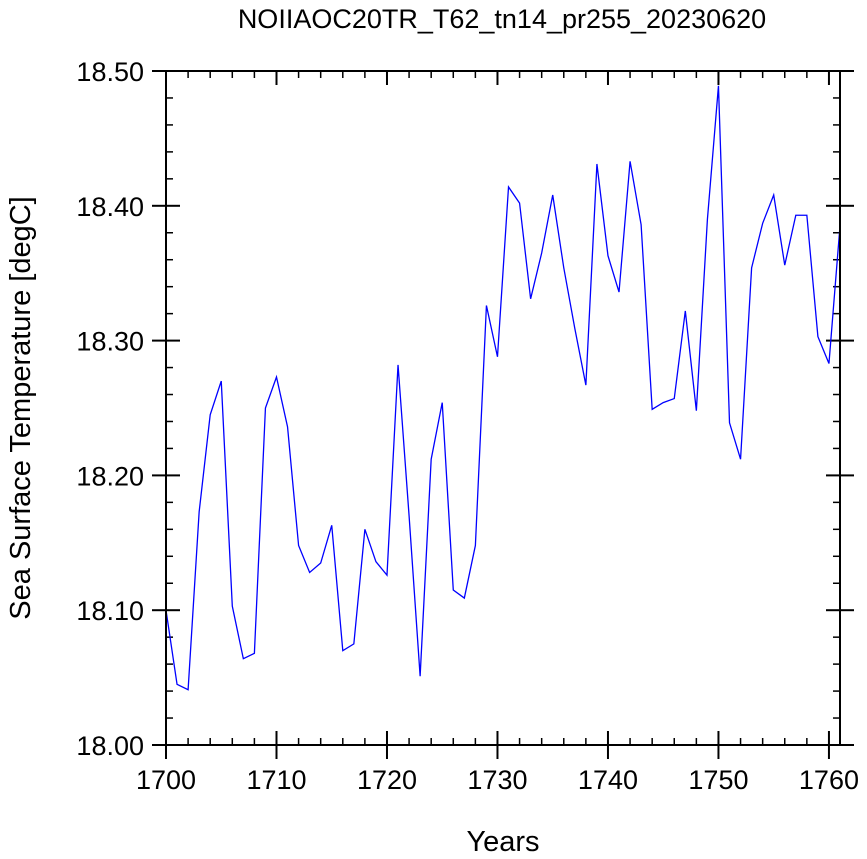  What do you see at coordinates (110, 342) in the screenshot?
I see `y-tick-label: 18.30` at bounding box center [110, 342].